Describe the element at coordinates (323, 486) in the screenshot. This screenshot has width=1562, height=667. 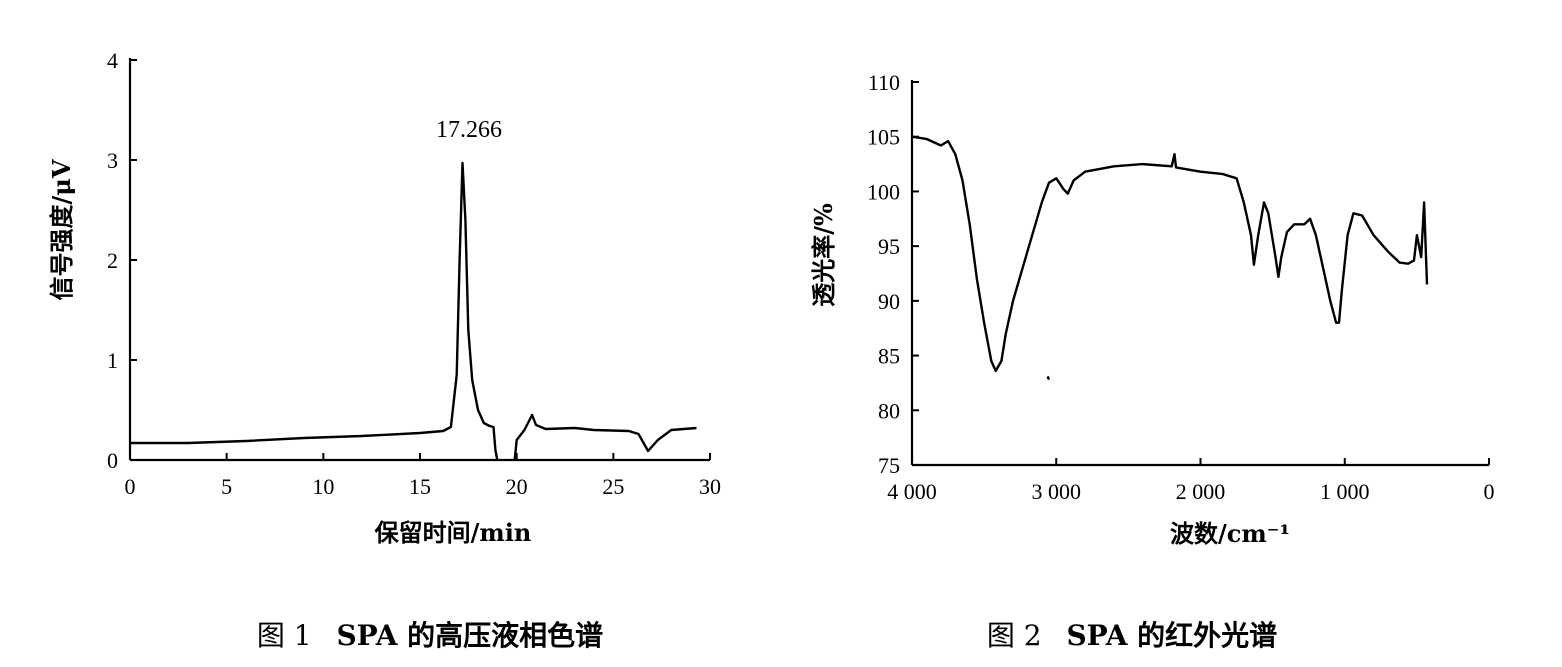
I see `chart1-x-tick-label: 10` at that location.